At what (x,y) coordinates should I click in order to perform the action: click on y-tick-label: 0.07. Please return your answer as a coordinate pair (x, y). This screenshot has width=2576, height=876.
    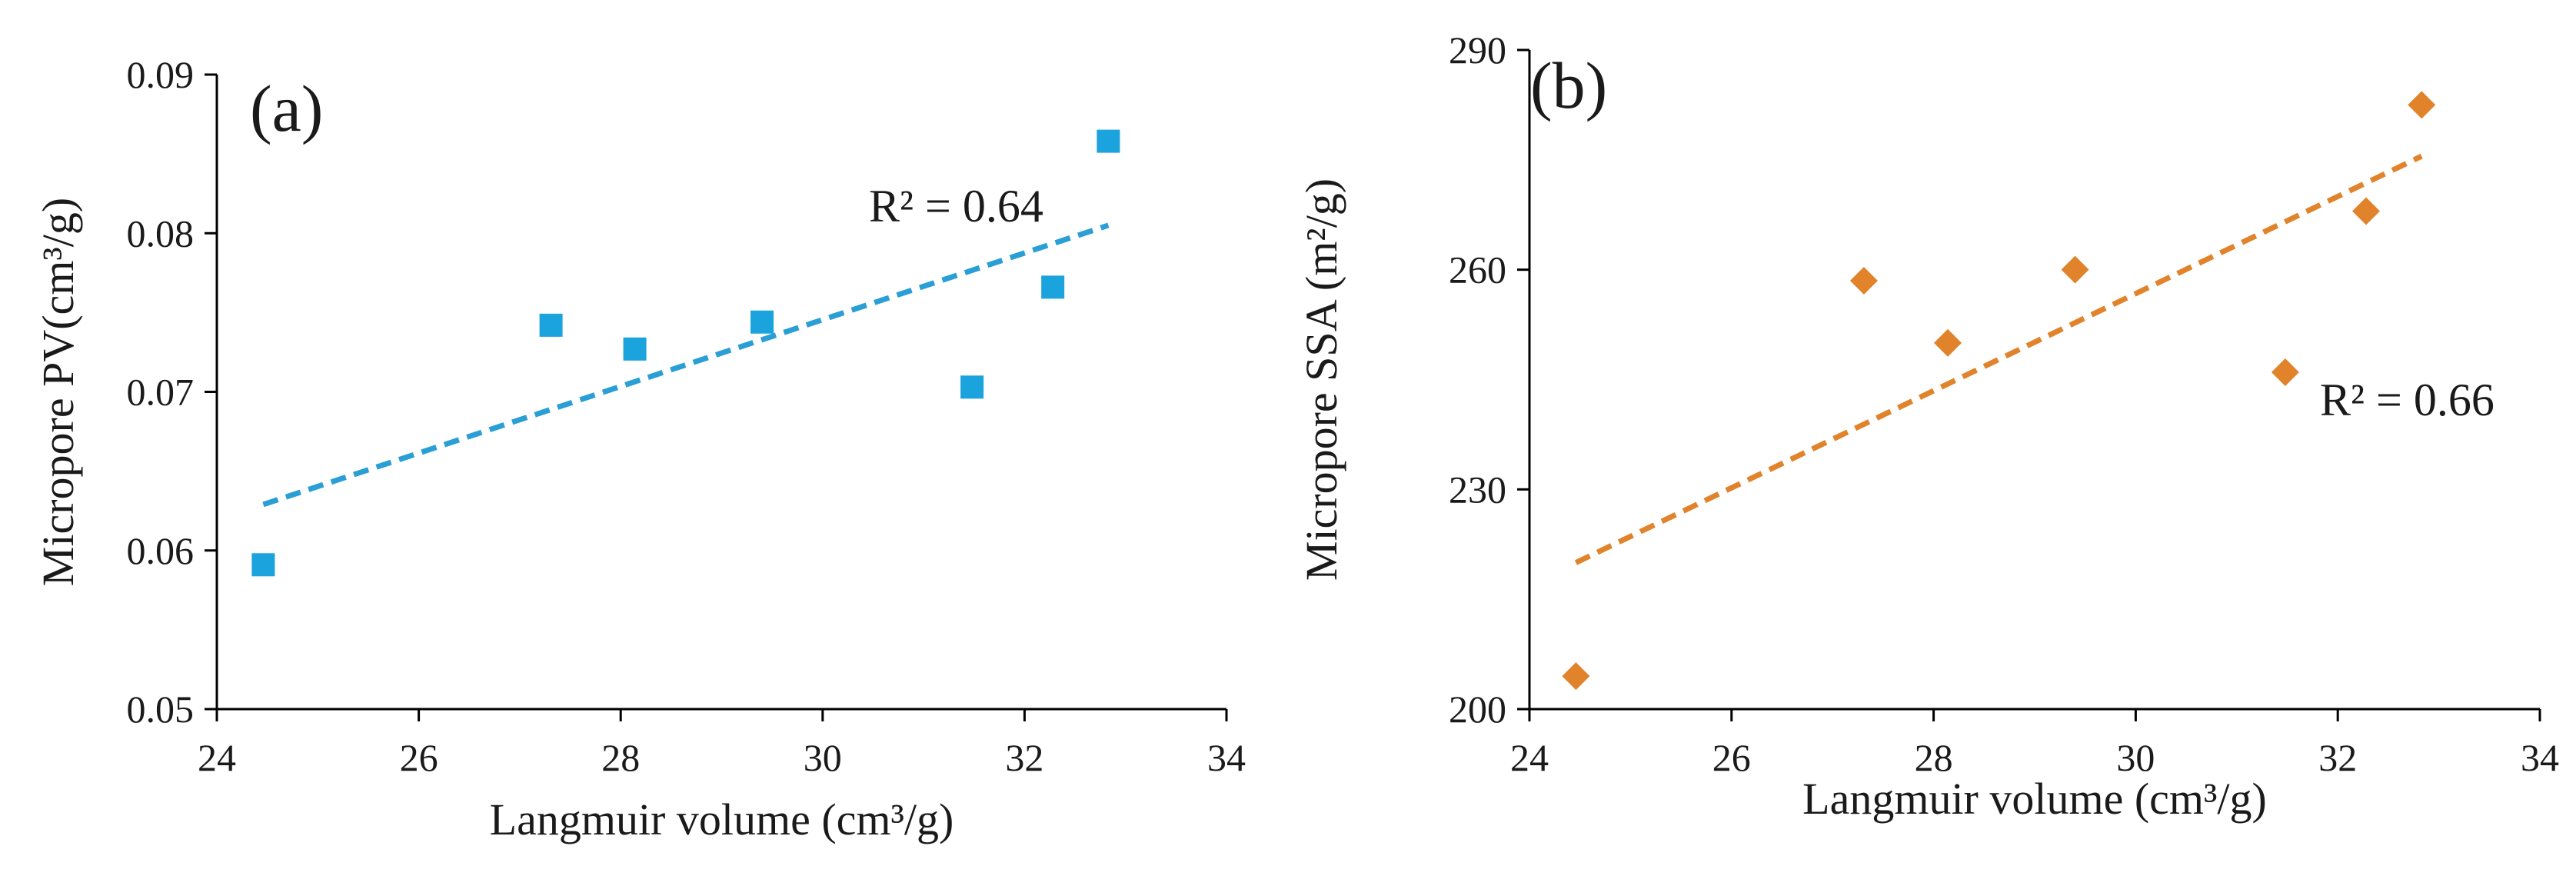
    Looking at the image, I should click on (161, 392).